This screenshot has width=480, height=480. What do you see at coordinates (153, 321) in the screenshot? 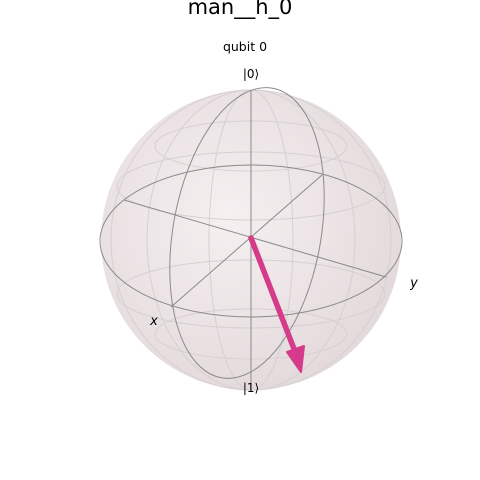
I see `x-axis-label: x` at bounding box center [153, 321].